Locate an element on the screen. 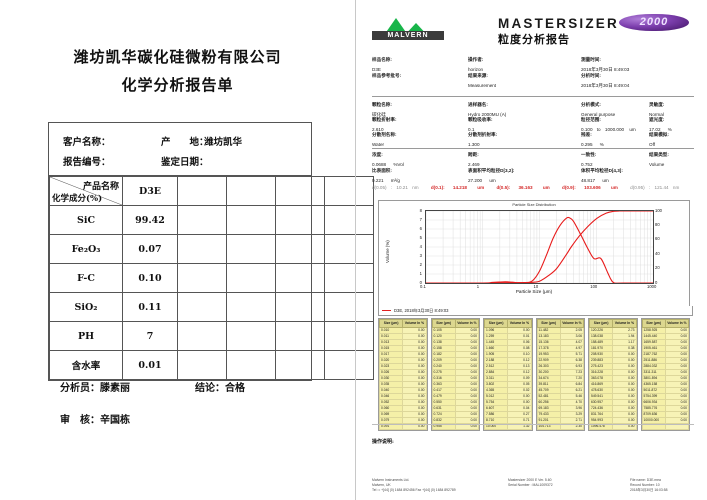  d01-unit: um is located at coordinates (481, 187).